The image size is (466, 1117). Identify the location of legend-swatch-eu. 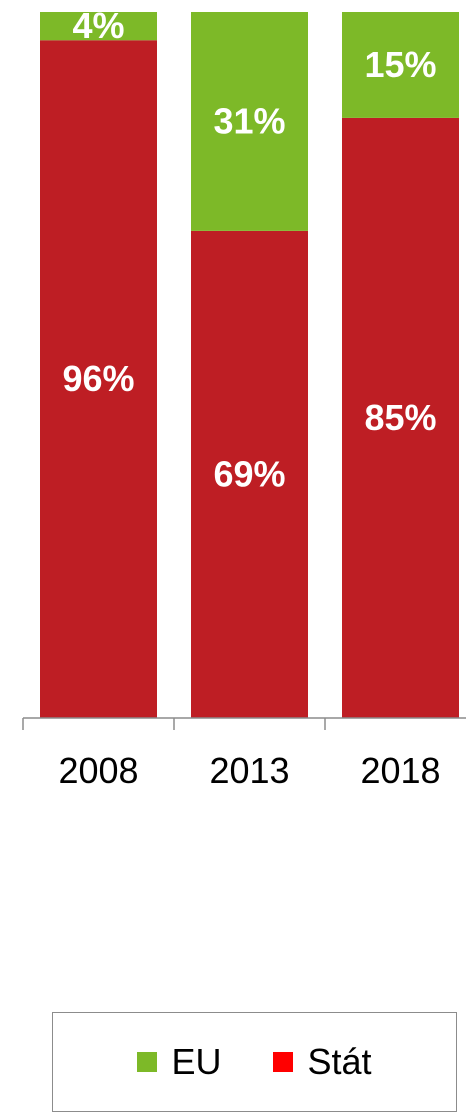
(147, 1062).